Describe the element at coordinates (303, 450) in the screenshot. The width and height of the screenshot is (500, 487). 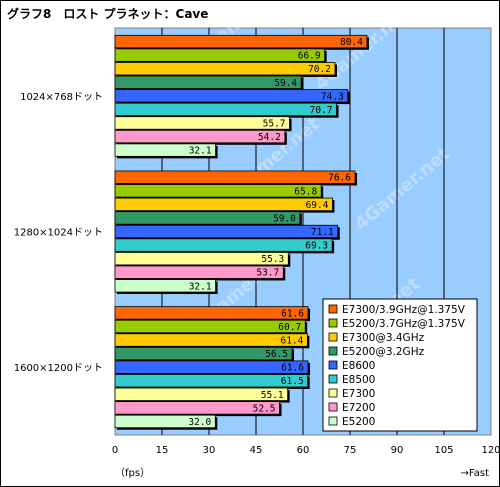
I see `x-tick-label: 60` at that location.